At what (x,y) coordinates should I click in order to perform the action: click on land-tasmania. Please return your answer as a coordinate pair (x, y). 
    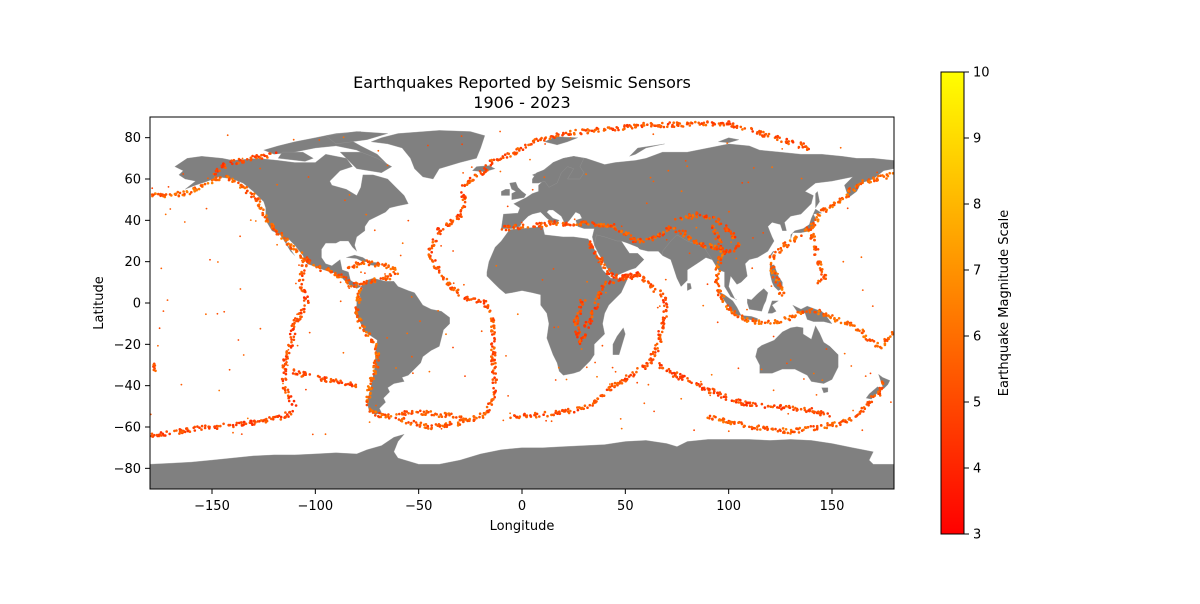
    Looking at the image, I should click on (825, 390).